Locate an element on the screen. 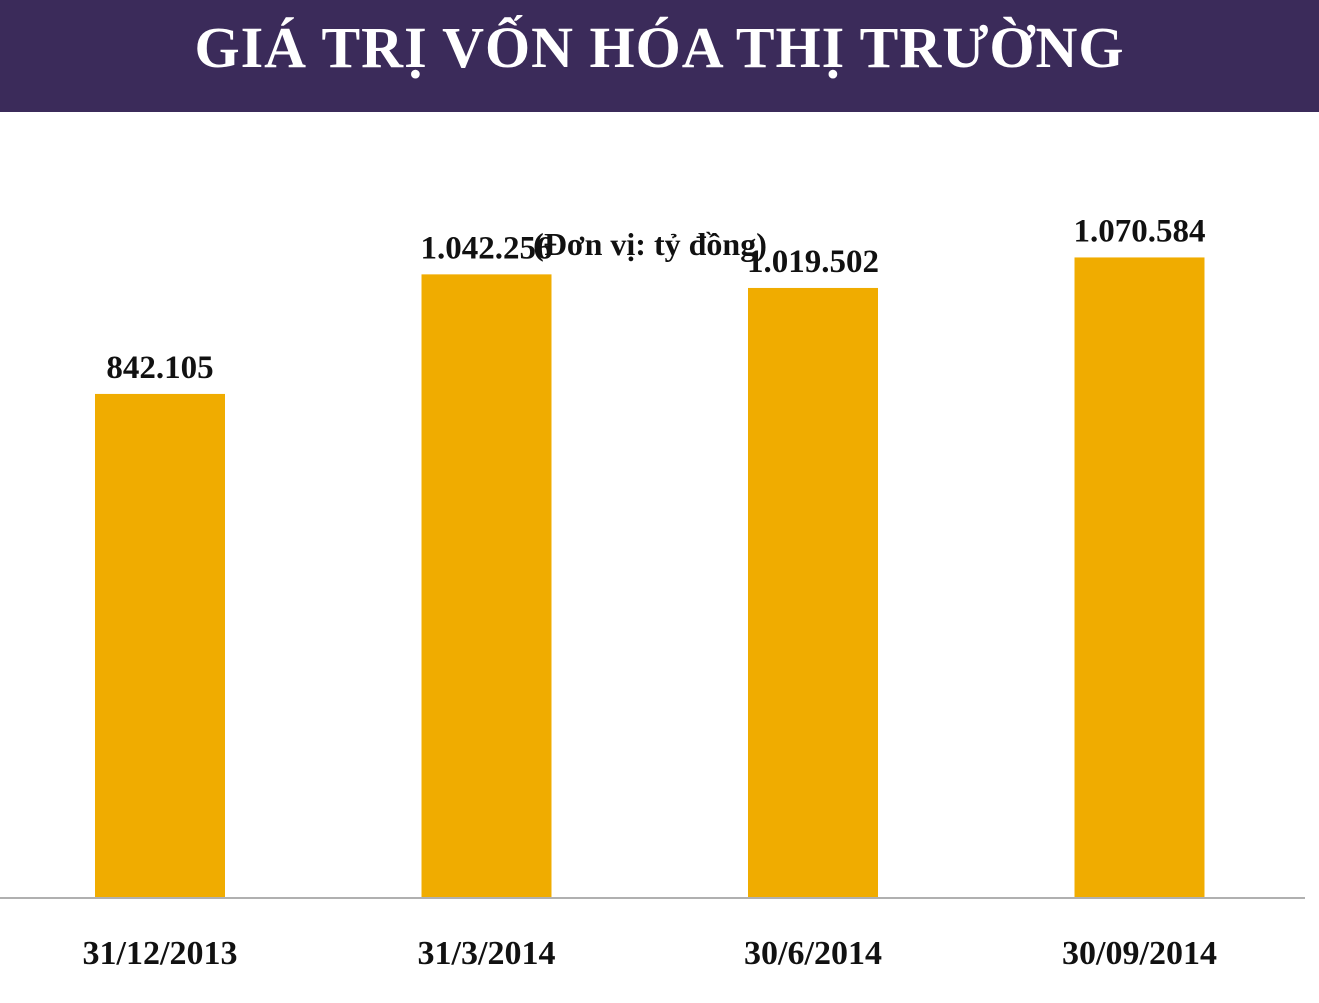  x-tick-label-3: 30/09/2014 is located at coordinates (1139, 953).